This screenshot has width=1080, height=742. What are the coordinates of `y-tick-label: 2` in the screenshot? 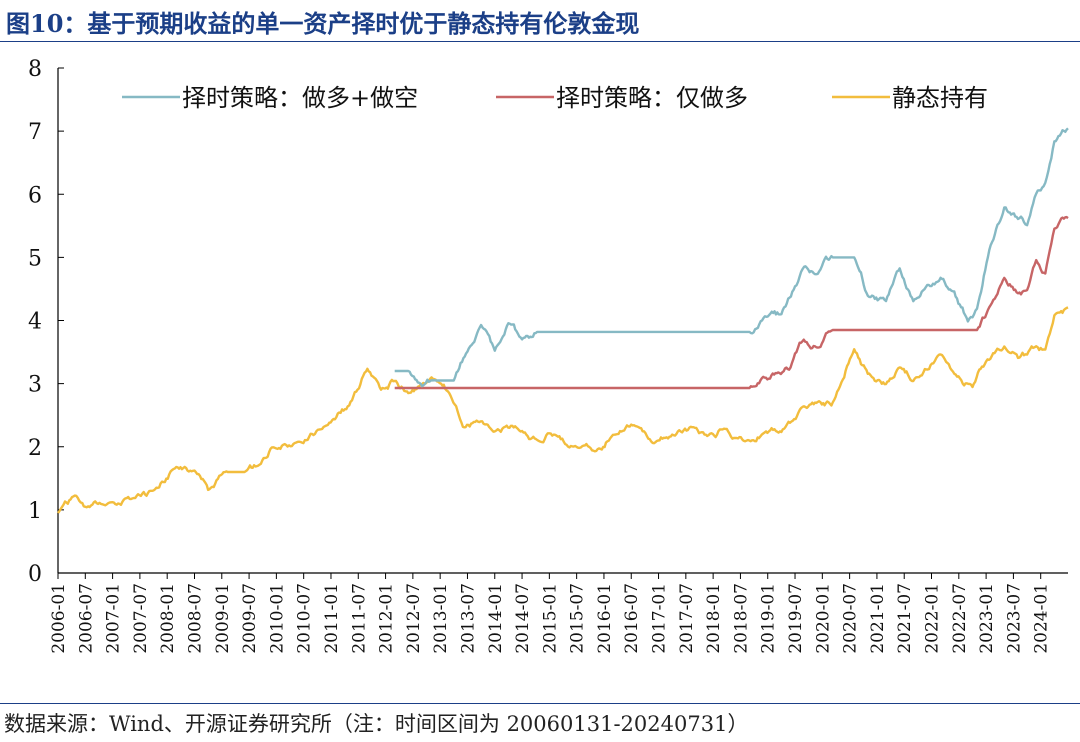 It's located at (35, 448).